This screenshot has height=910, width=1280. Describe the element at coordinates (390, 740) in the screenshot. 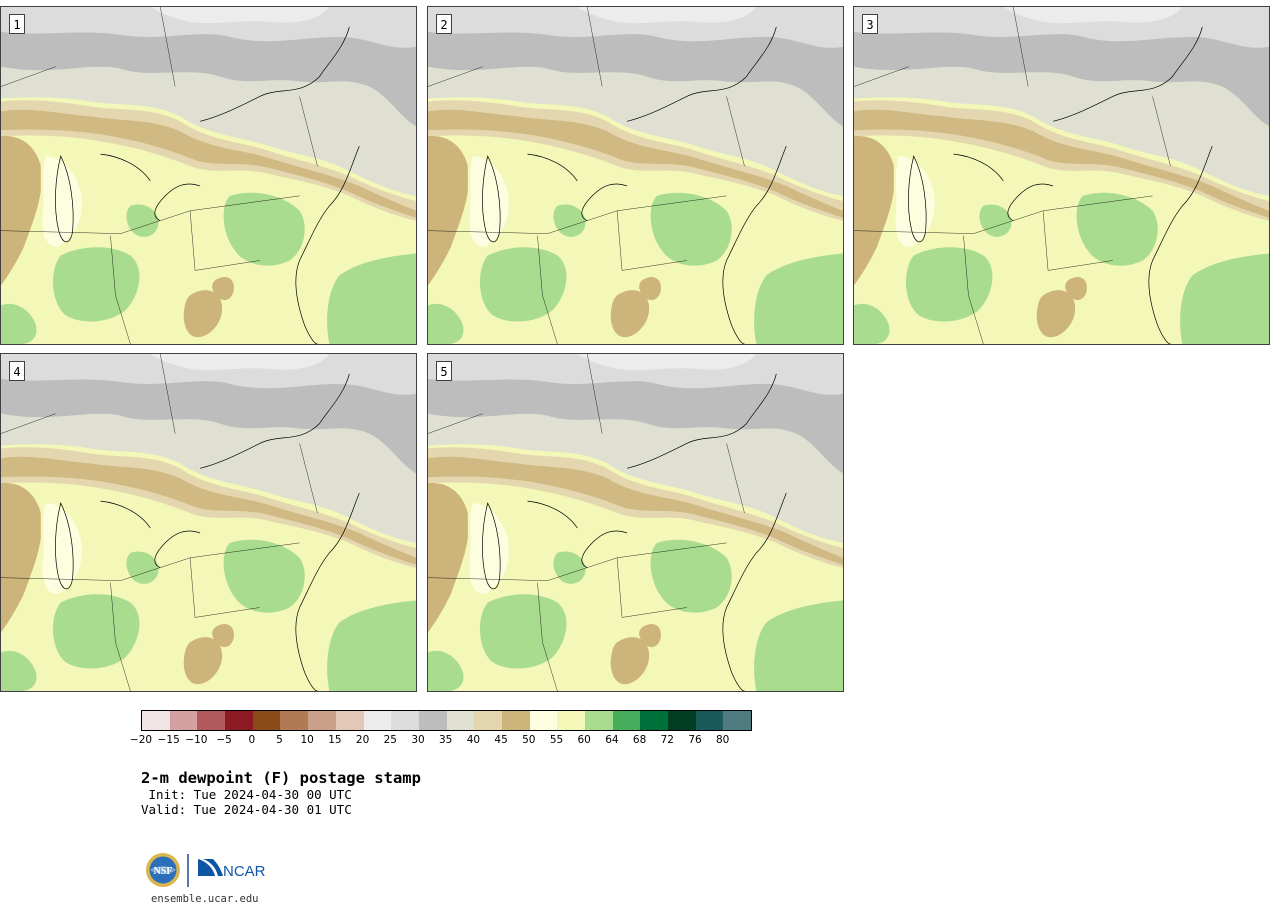

I see `colorbar-tick-label: 25` at that location.